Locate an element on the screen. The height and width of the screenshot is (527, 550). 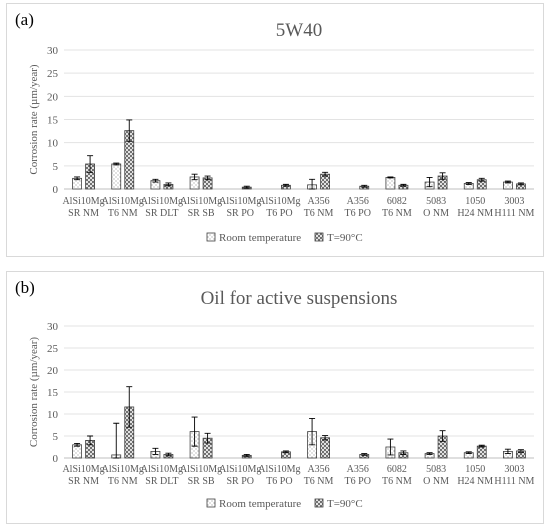
panel-label-b: (b) is located at coordinates (25, 287).